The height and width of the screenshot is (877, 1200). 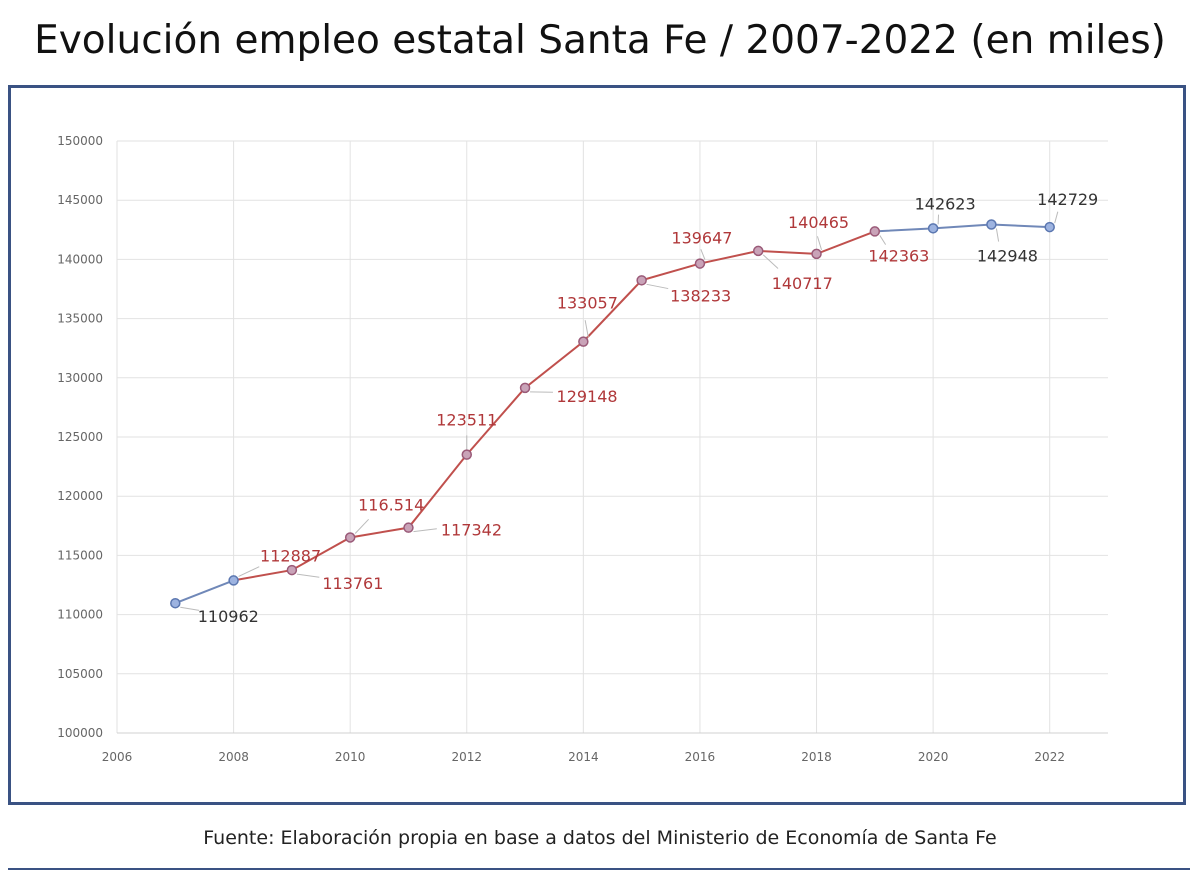 I want to click on x-tick-label: 2018, so click(x=816, y=757).